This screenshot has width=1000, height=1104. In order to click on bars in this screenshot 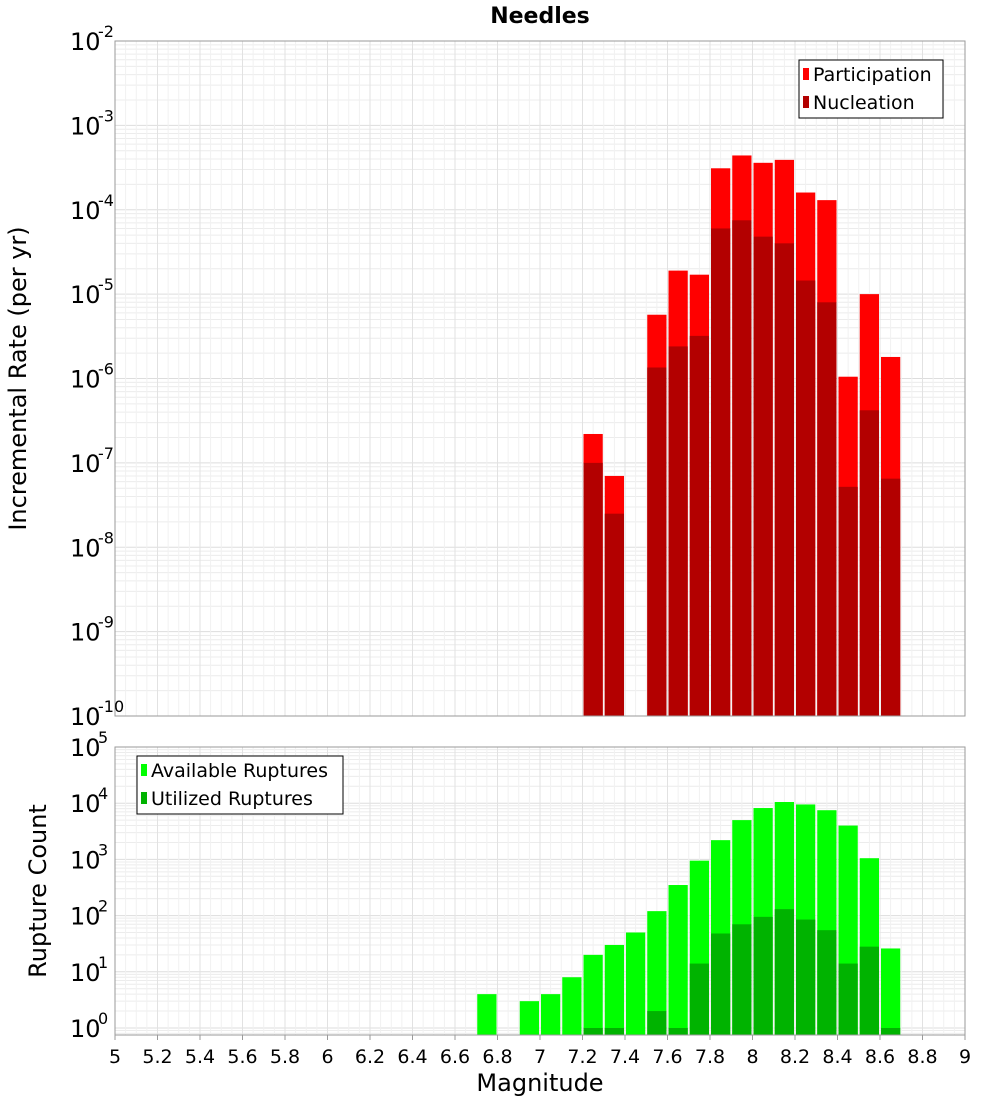, I will do `click(689, 918)`.